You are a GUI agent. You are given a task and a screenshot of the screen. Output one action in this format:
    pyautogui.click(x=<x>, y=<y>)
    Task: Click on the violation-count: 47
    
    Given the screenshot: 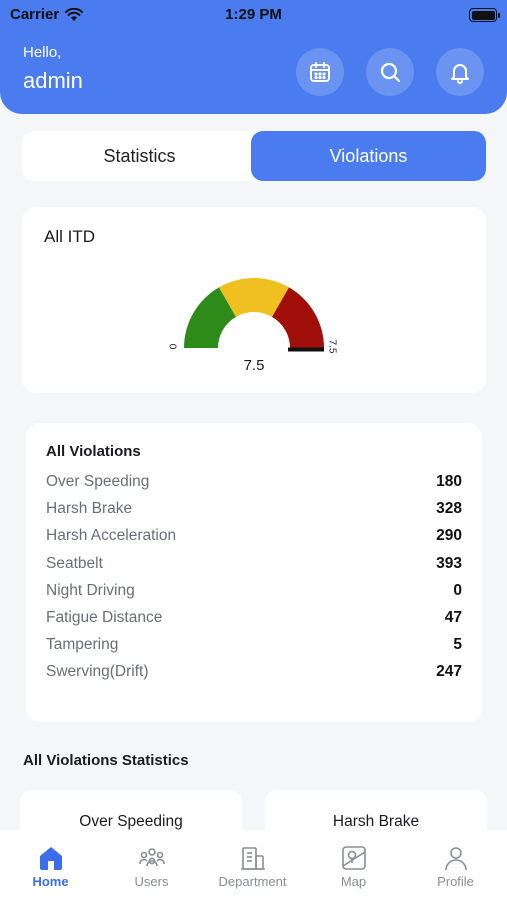 What is the action you would take?
    pyautogui.click(x=453, y=617)
    